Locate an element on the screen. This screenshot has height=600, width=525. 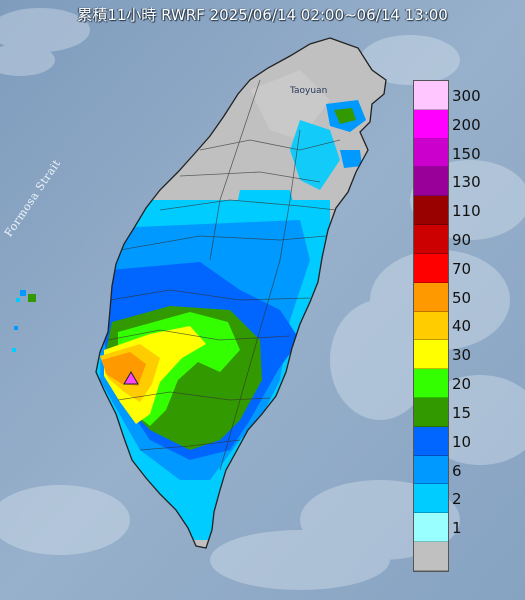
legend-label: 30 is located at coordinates (462, 355).